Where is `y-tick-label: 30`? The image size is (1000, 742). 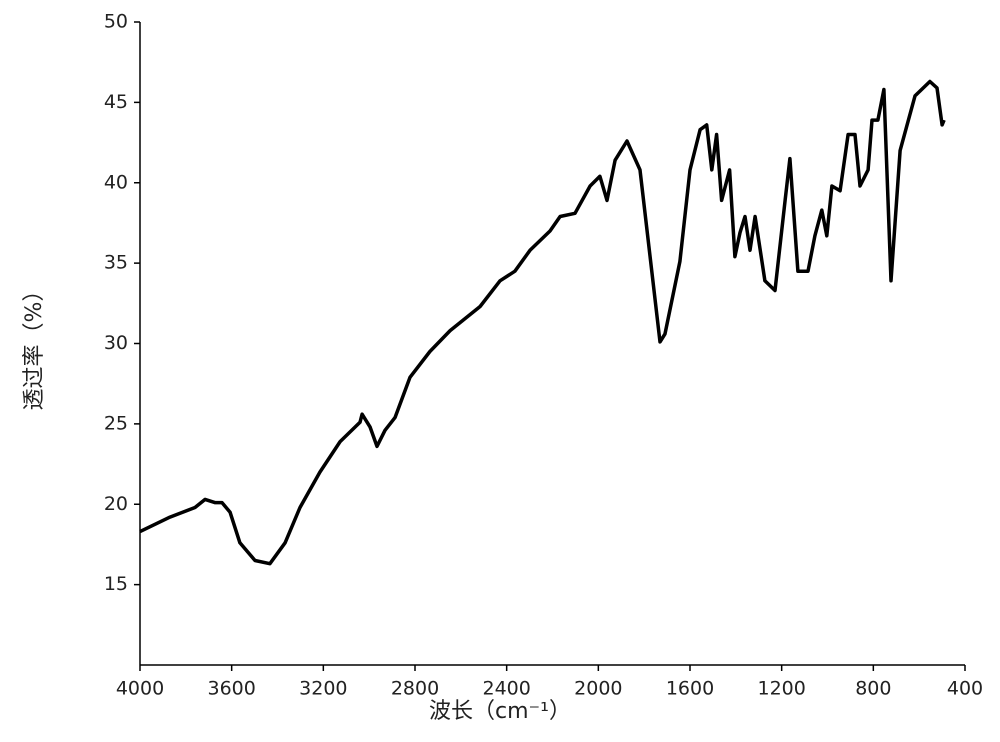 y-tick-label: 30 is located at coordinates (116, 343).